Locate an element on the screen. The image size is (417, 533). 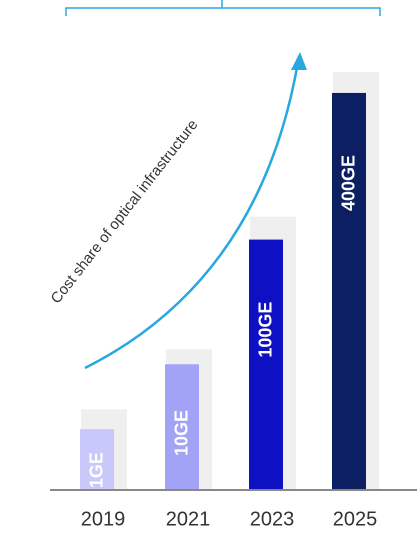
x-tick-label: 2025 is located at coordinates (355, 519).